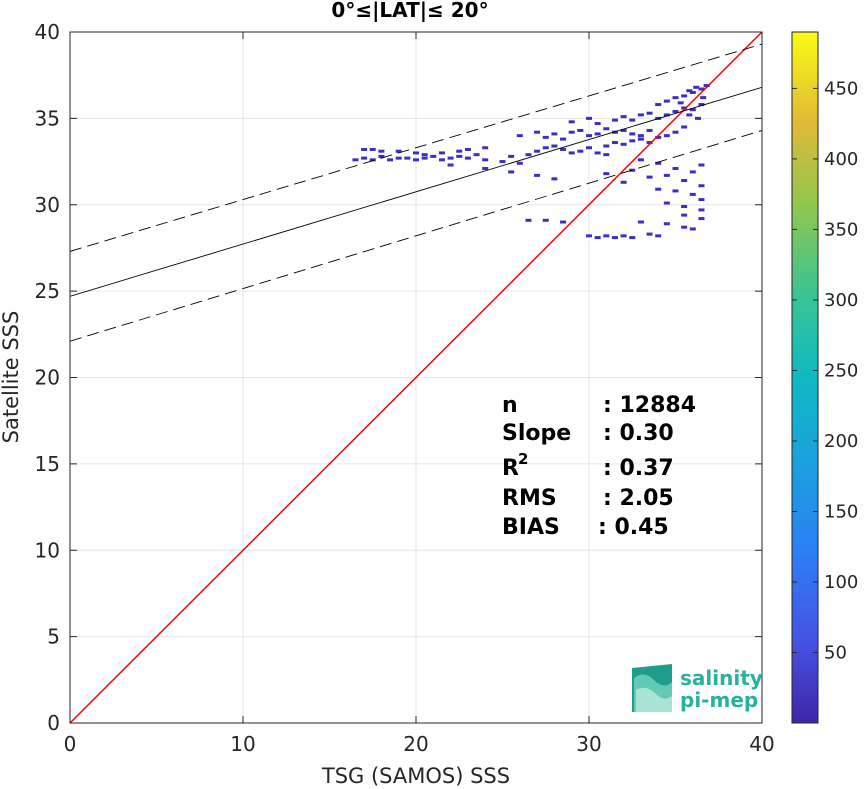 Image resolution: width=865 pixels, height=789 pixels. What do you see at coordinates (531, 527) in the screenshot?
I see `stat-bias-label: BIAS` at bounding box center [531, 527].